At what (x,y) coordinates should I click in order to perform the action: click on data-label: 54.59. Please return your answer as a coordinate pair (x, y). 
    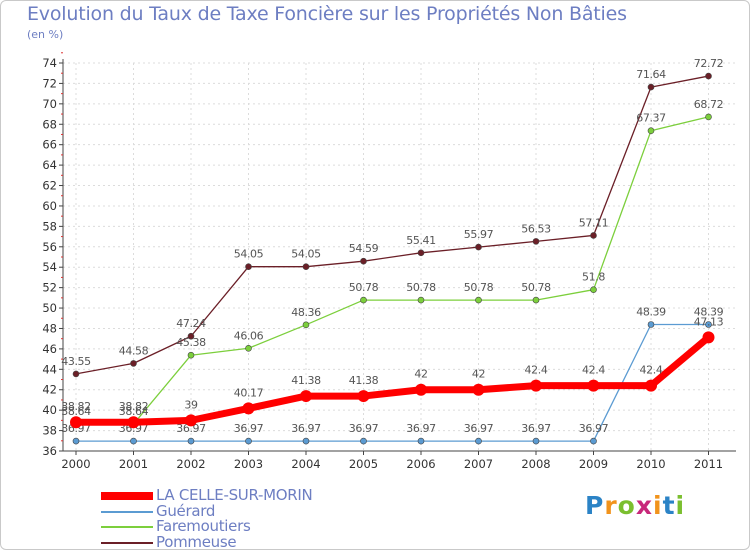
    Looking at the image, I should click on (364, 248).